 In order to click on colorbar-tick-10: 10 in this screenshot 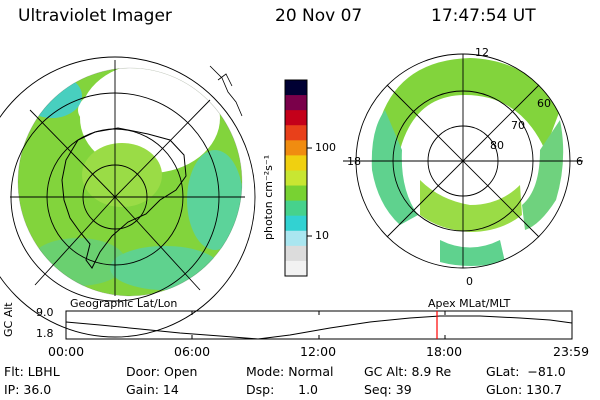, I will do `click(322, 235)`.